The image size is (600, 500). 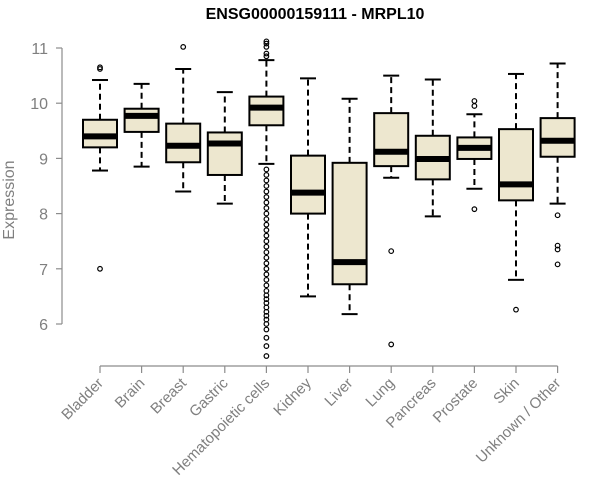 I want to click on box-brain, so click(x=141, y=125).